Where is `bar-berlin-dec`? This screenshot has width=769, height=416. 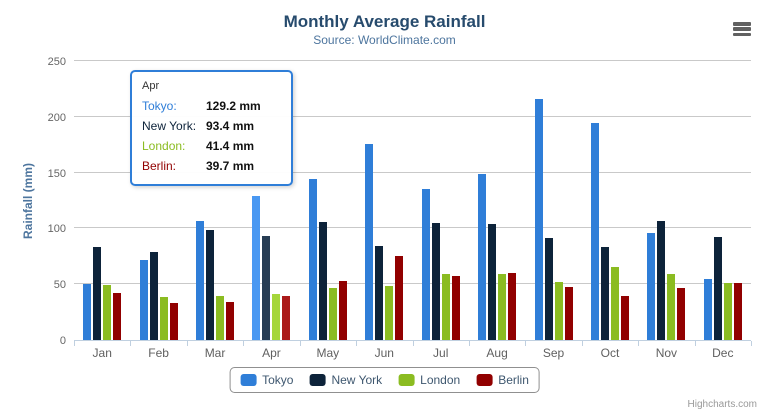
bar-berlin-dec is located at coordinates (737, 311).